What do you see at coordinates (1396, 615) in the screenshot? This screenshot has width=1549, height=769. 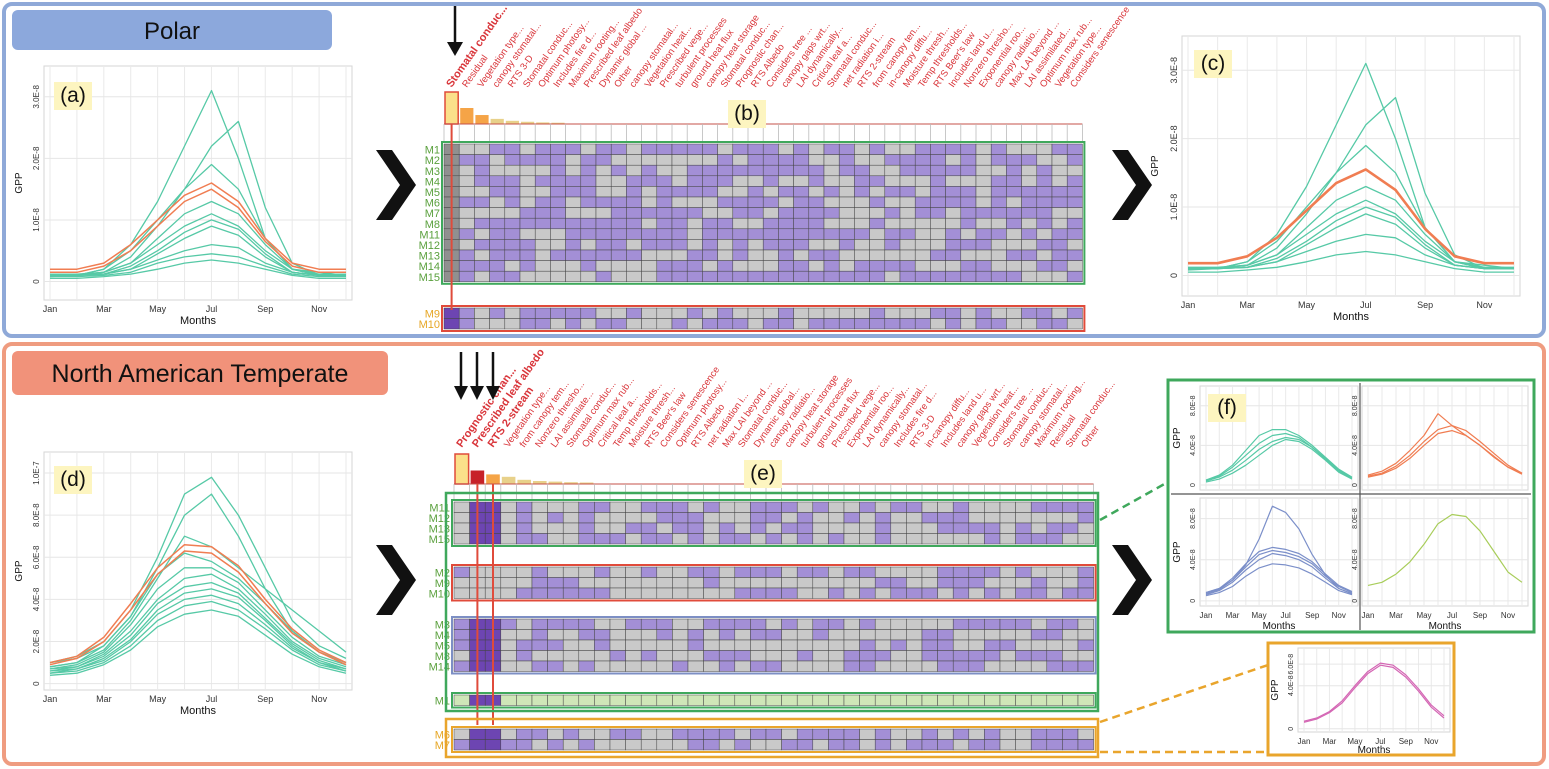 I see `x-tick-label: Mar` at bounding box center [1396, 615].